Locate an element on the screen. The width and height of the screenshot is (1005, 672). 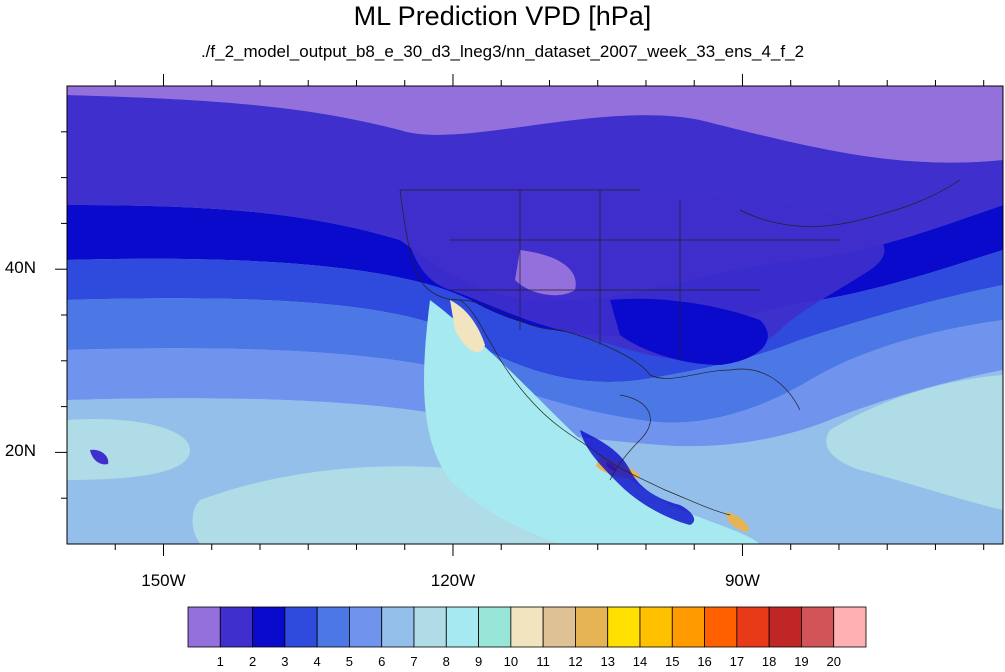
x-tick-label: 150W is located at coordinates (163, 580).